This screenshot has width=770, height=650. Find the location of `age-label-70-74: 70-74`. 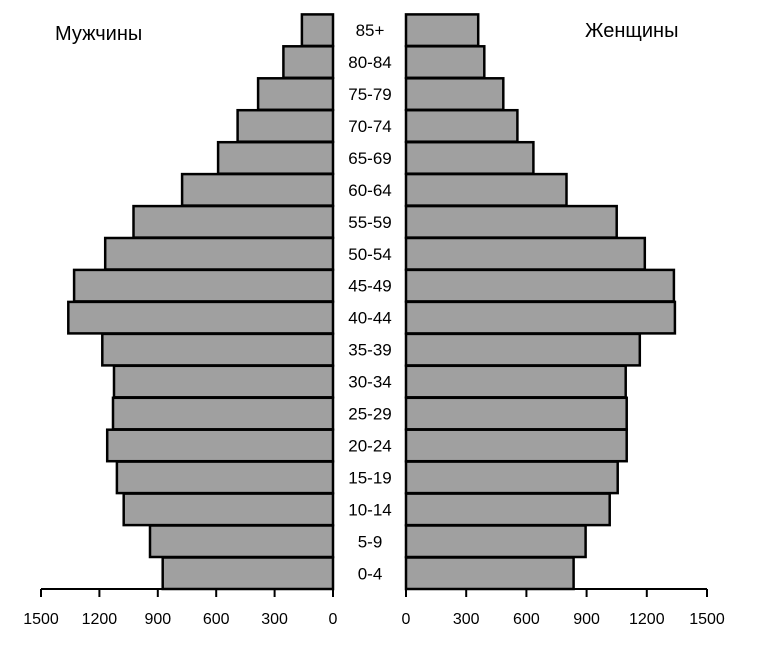

age-label-70-74: 70-74 is located at coordinates (369, 126).